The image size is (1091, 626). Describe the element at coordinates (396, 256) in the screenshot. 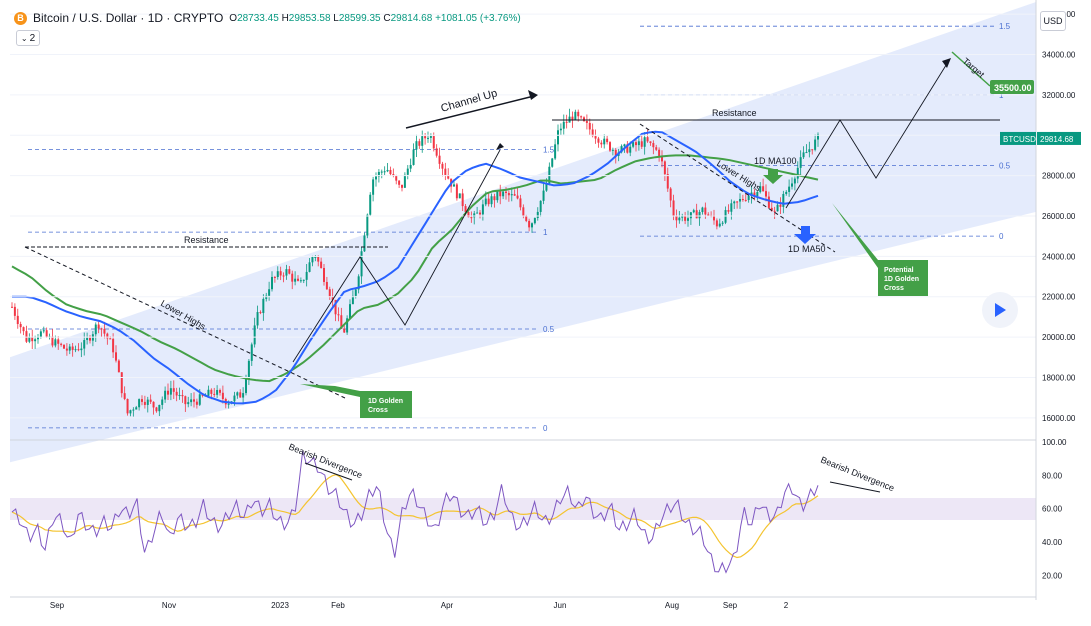

I see `fractal-path-left` at that location.